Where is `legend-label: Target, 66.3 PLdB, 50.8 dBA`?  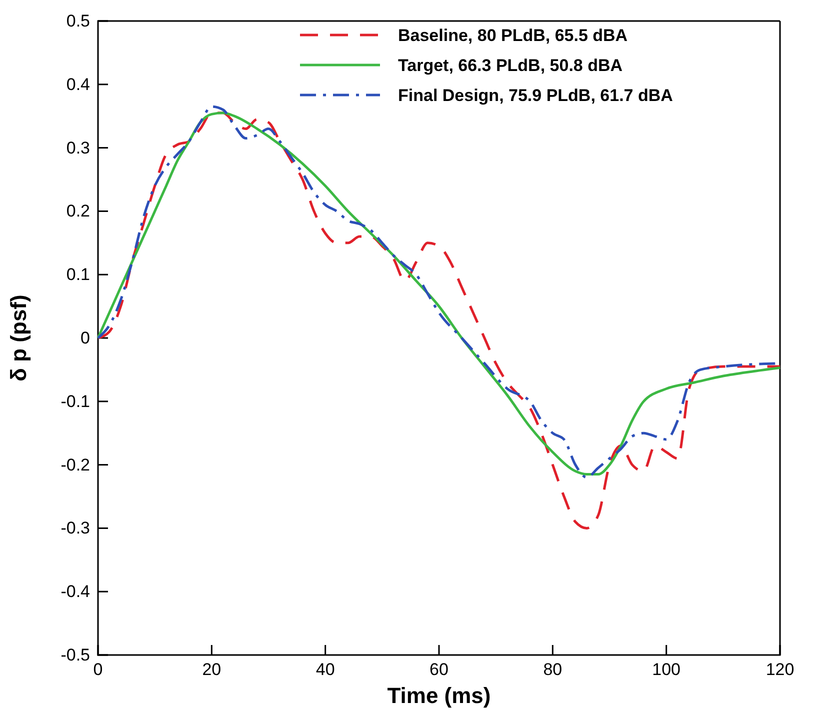 legend-label: Target, 66.3 PLdB, 50.8 dBA is located at coordinates (510, 65).